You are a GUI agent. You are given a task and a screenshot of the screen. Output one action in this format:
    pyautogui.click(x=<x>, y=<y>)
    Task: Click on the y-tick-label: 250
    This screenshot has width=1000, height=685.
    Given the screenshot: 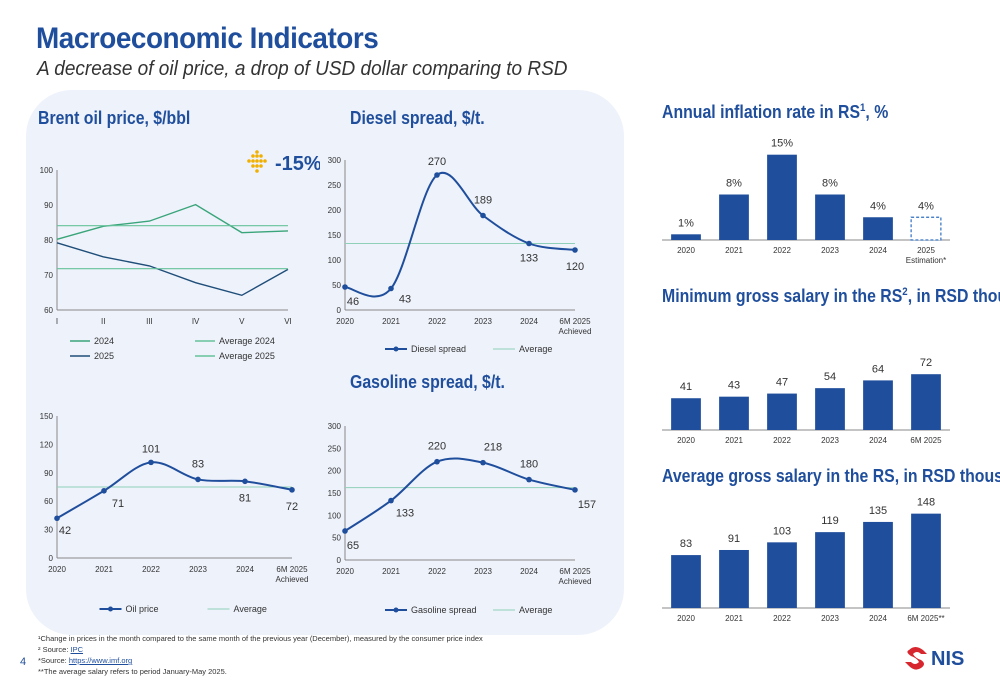 What is the action you would take?
    pyautogui.click(x=335, y=185)
    